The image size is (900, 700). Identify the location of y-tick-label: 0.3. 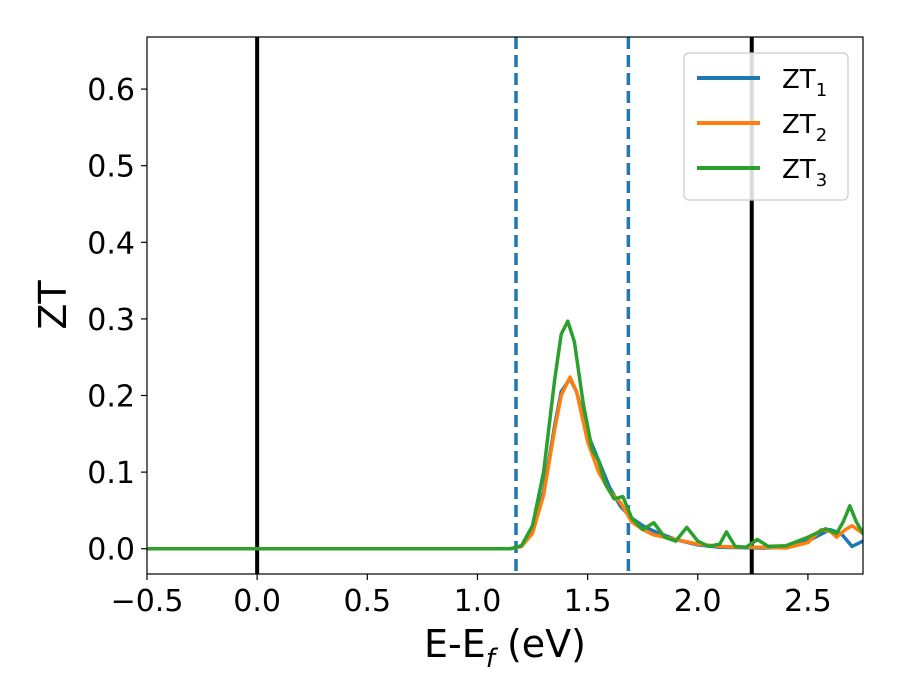
(111, 320).